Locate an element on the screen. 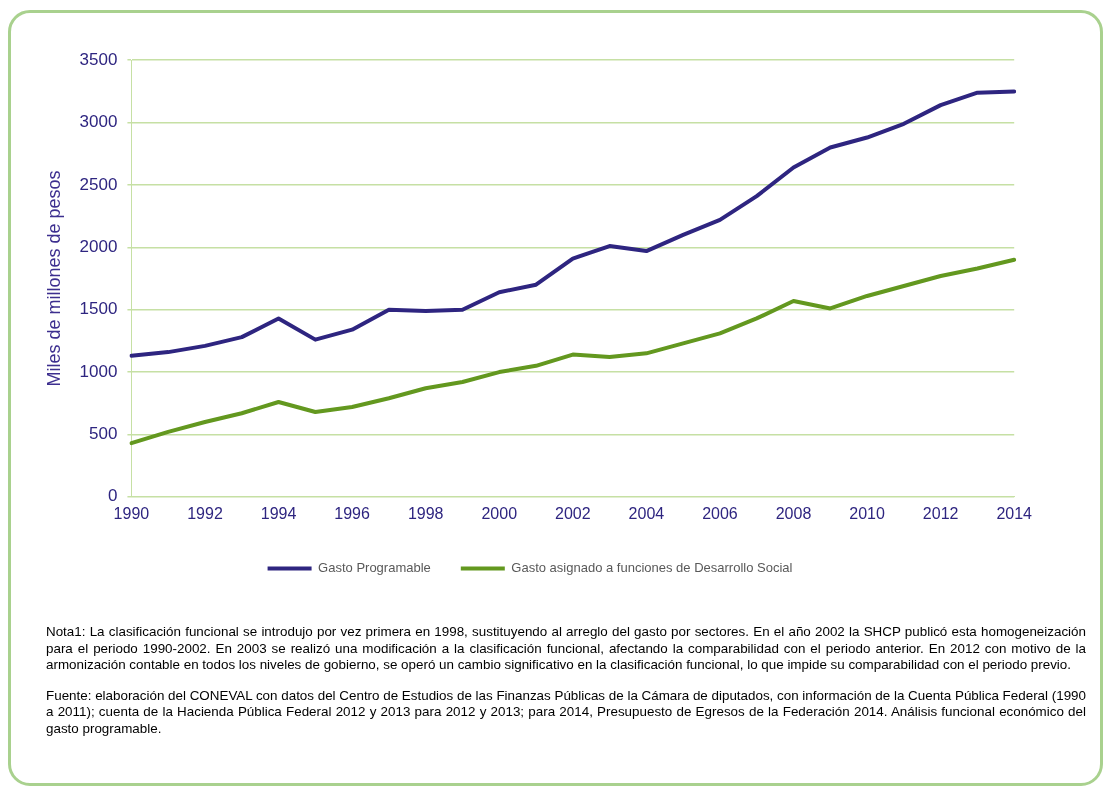 This screenshot has height=788, width=1107. y-tick-label: 2000 is located at coordinates (98, 246).